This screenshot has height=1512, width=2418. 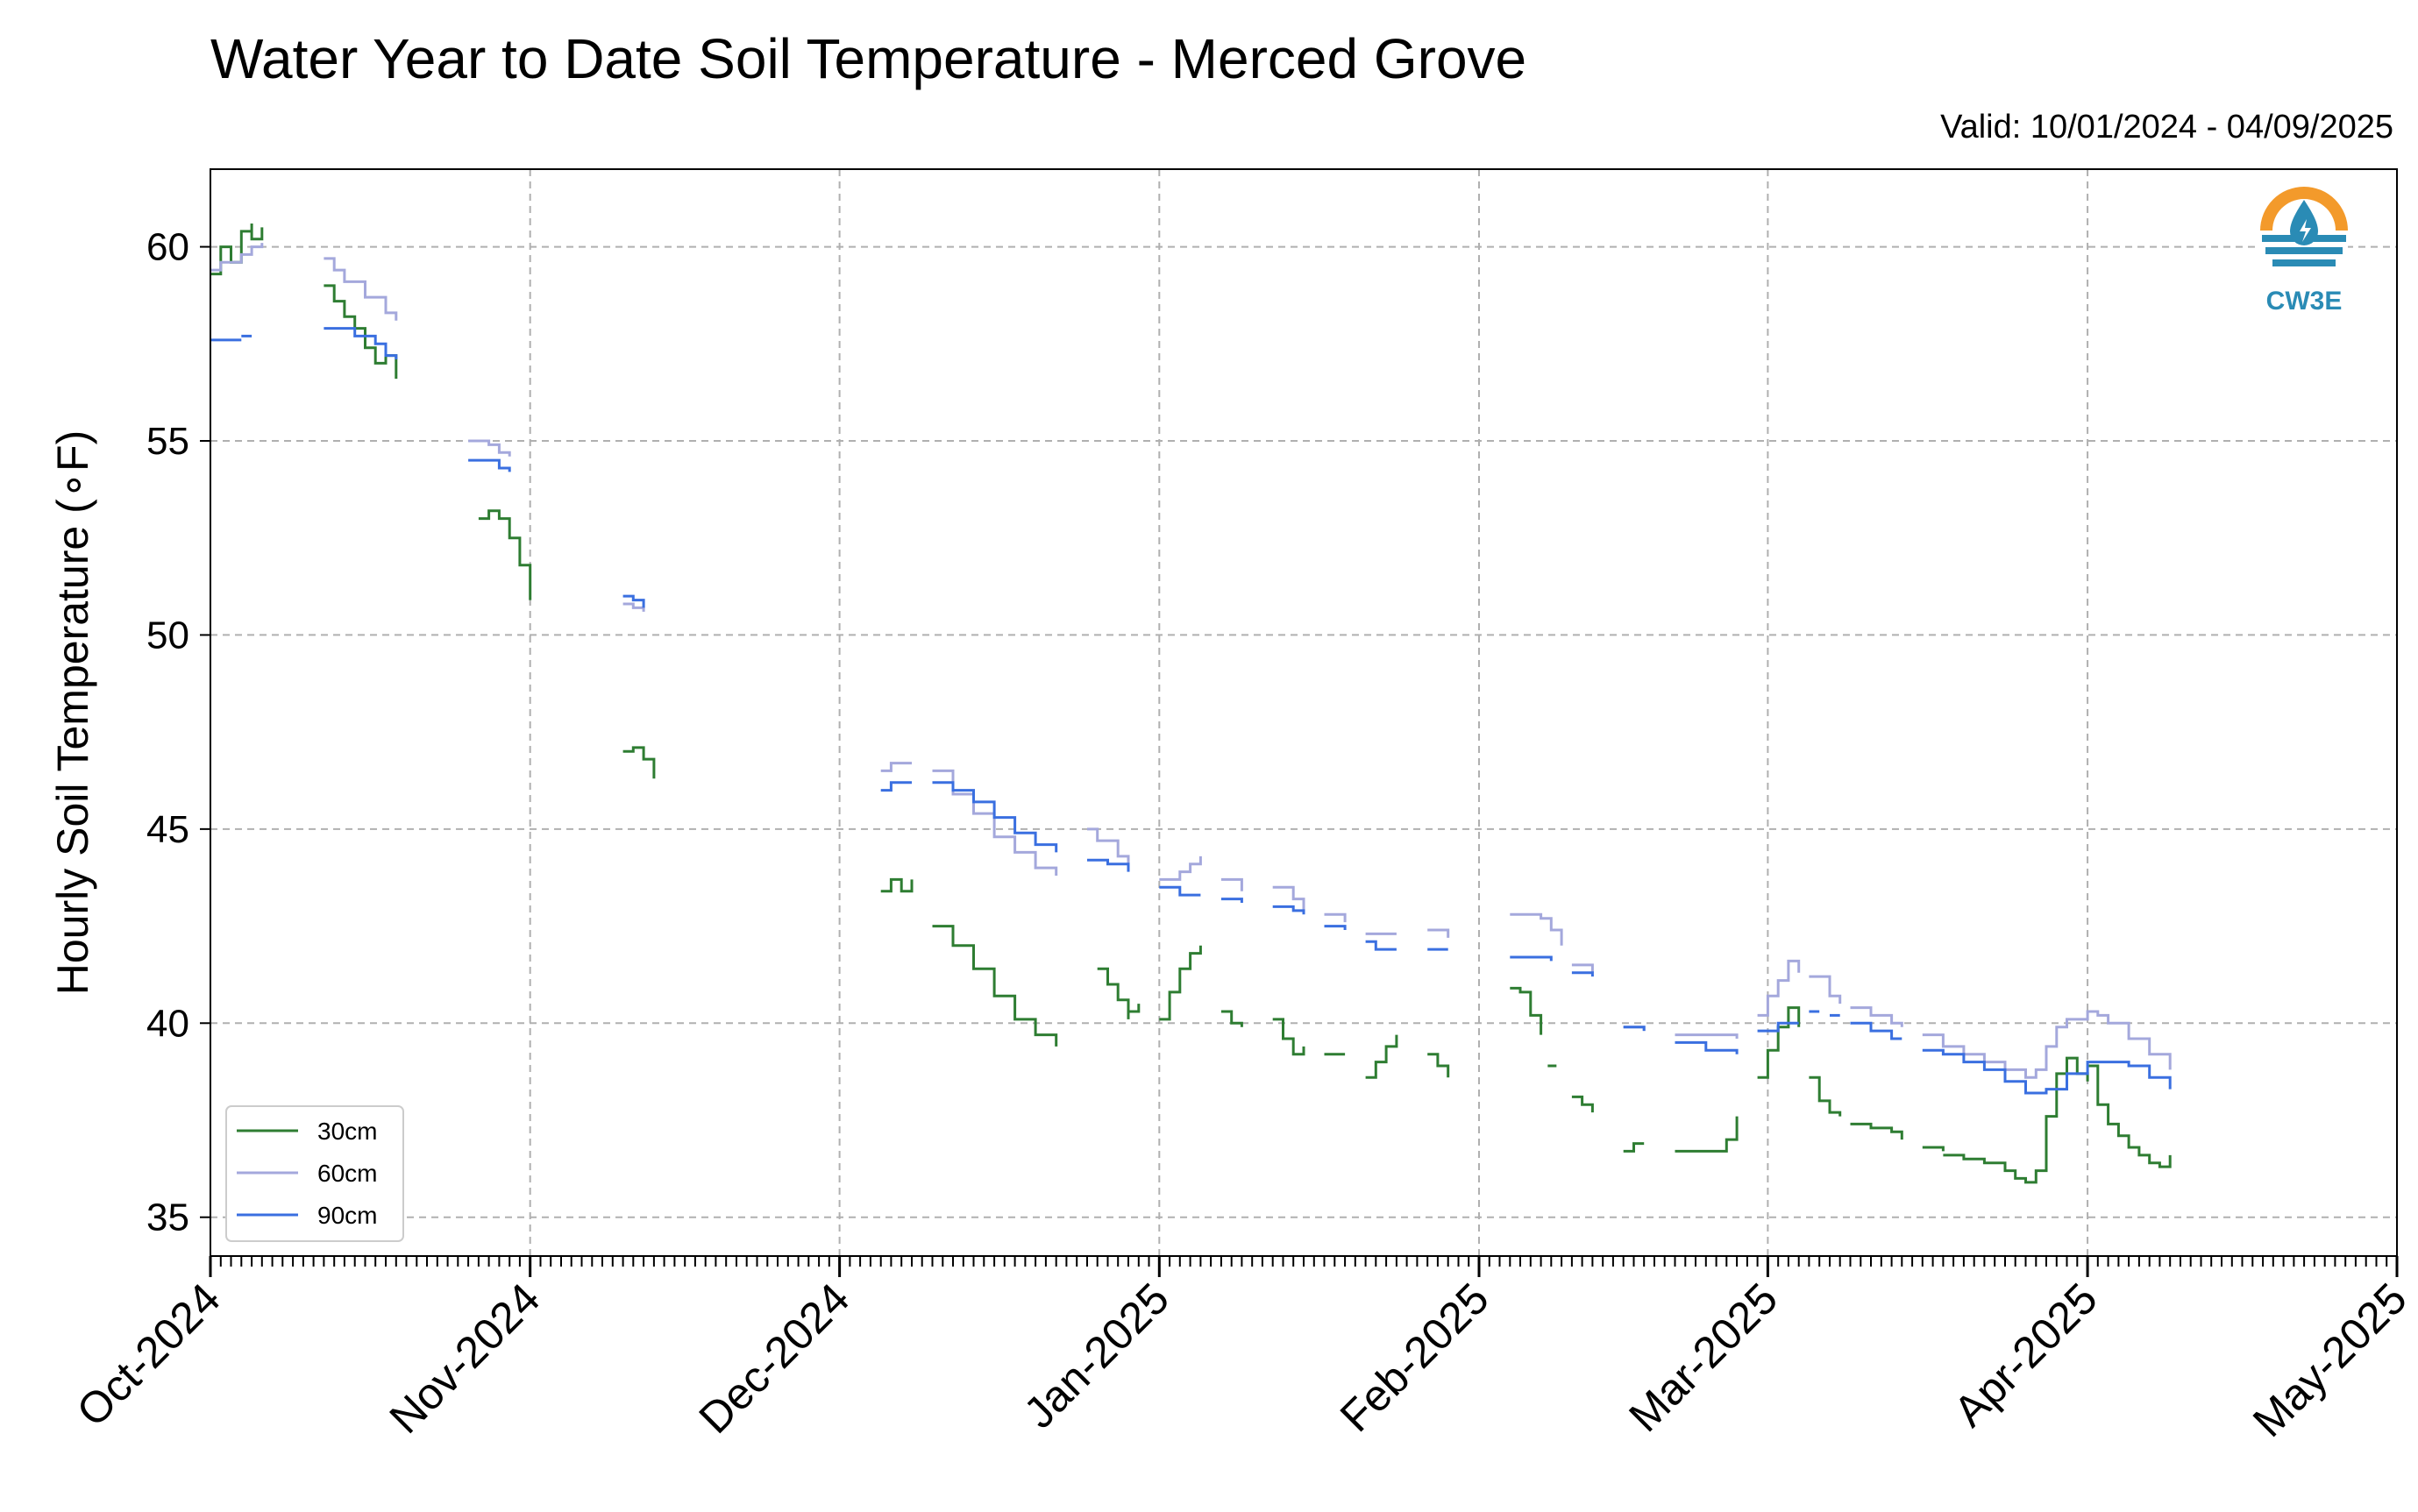 What do you see at coordinates (347, 1131) in the screenshot?
I see `legend-label-30cm: 30cm` at bounding box center [347, 1131].